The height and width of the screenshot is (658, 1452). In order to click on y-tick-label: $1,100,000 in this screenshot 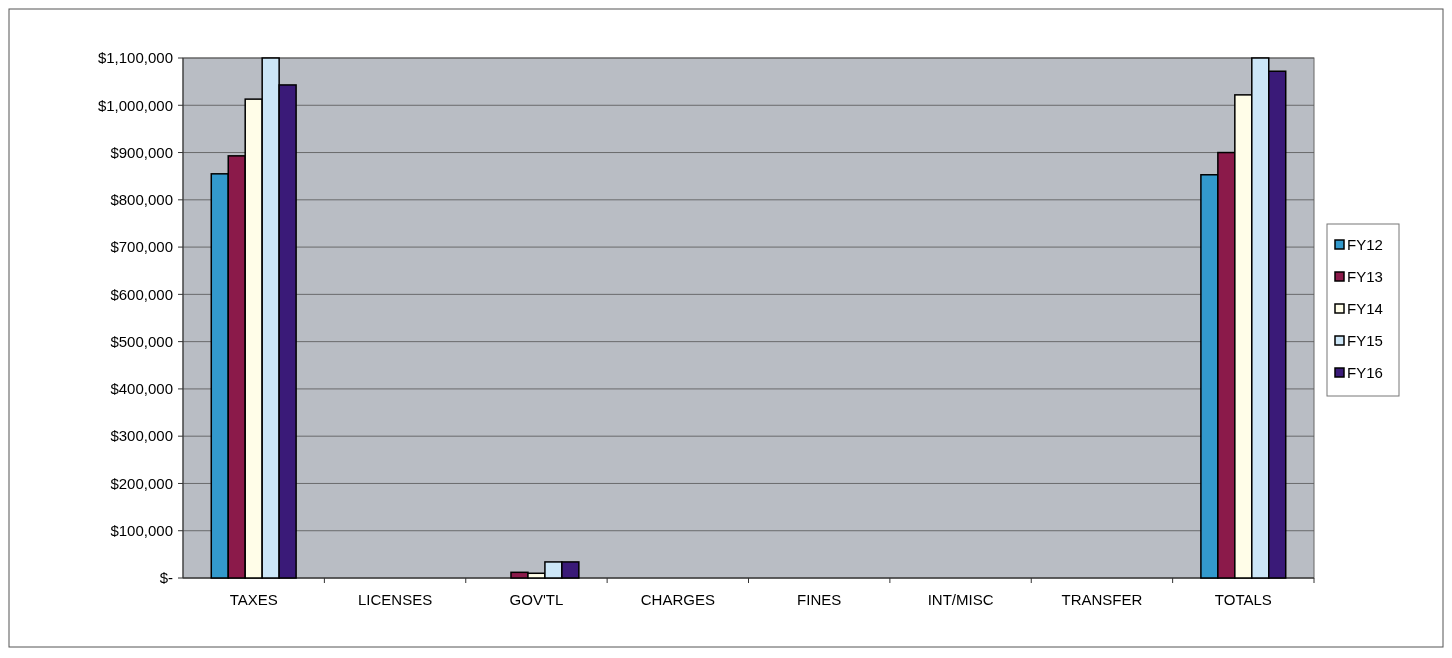, I will do `click(135, 58)`.